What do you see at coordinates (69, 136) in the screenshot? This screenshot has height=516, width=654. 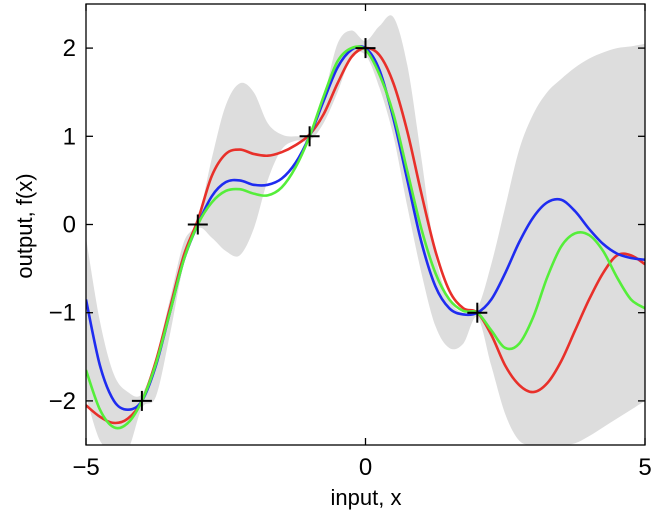 I see `y-tick-label: 1` at bounding box center [69, 136].